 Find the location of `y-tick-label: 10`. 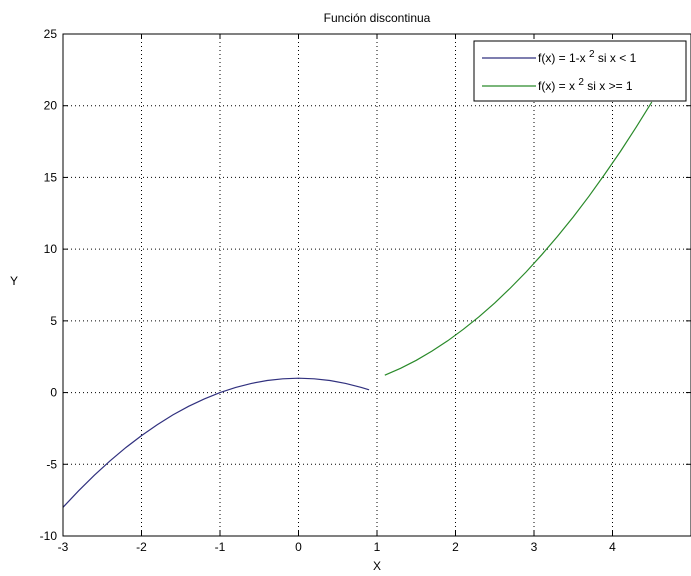

y-tick-label: 10 is located at coordinates (51, 249).